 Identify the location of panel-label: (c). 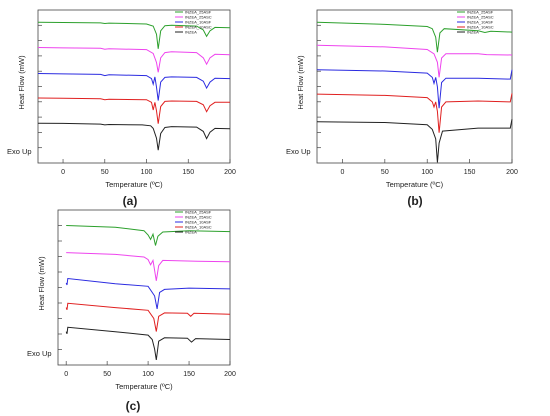
(133, 406).